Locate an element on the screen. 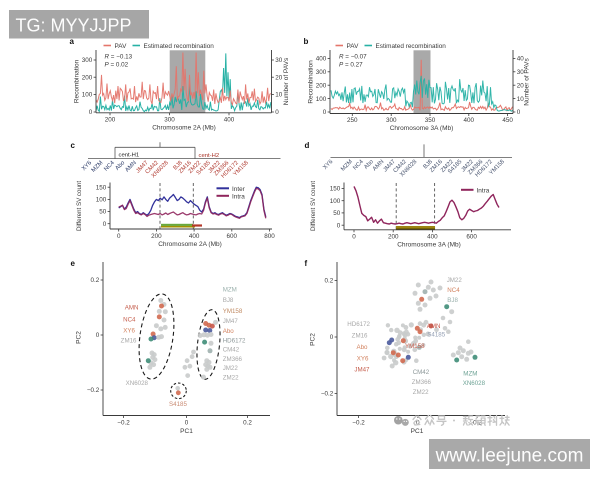 This screenshot has width=600, height=480. svg-text: 600 is located at coordinates (471, 237).